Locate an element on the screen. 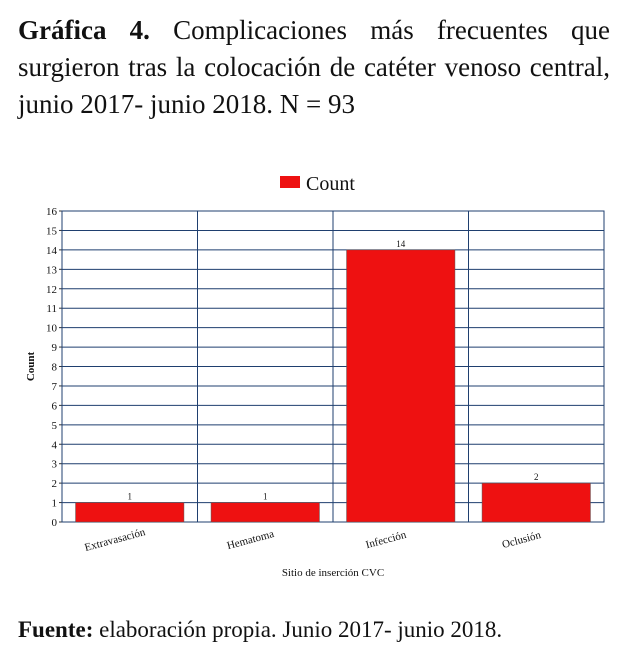 This screenshot has width=630, height=661. y-tick-label: 8 is located at coordinates (55, 368).